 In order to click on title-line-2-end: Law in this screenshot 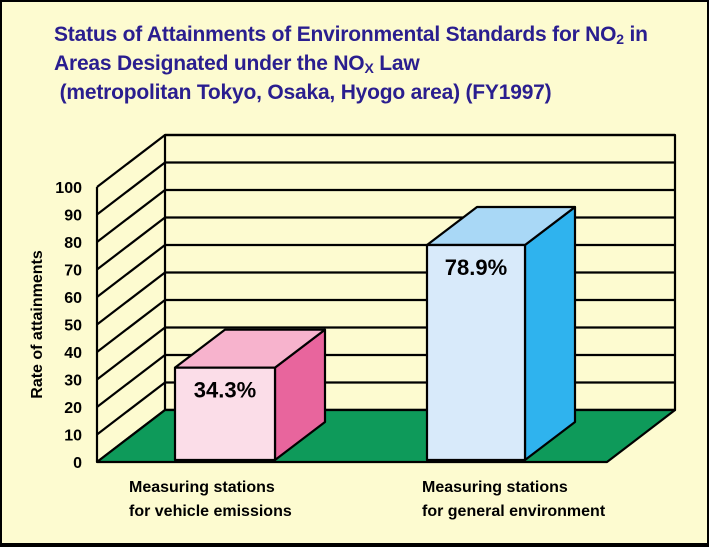, I will do `click(396, 63)`.